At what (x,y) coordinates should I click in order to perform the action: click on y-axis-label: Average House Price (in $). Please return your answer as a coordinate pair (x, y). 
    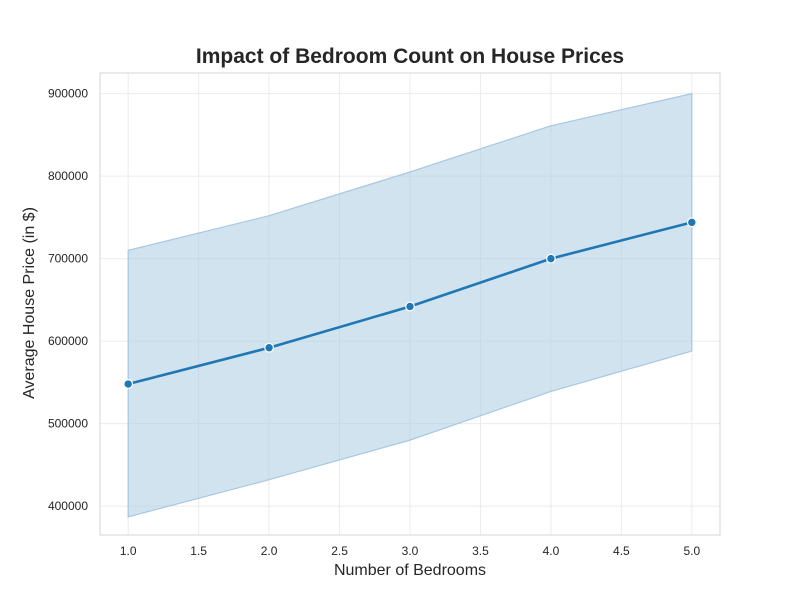
    Looking at the image, I should click on (29, 303).